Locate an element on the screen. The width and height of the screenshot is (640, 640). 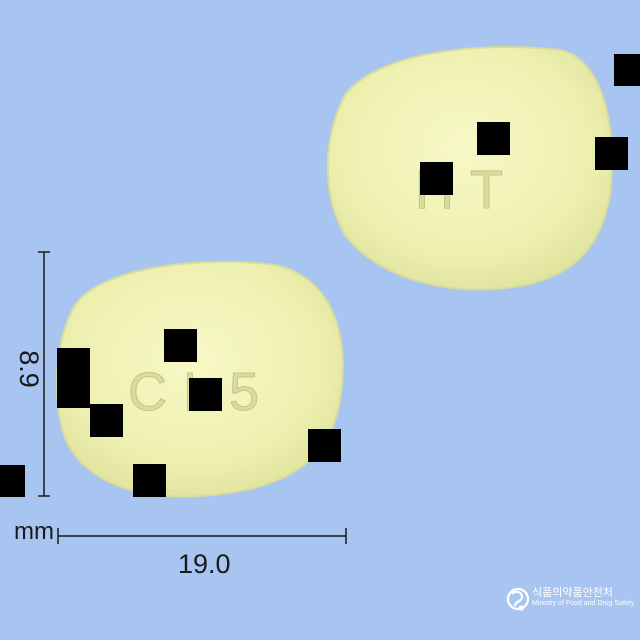
ministry-name-korean: 식품의약품안전처 is located at coordinates (572, 593).